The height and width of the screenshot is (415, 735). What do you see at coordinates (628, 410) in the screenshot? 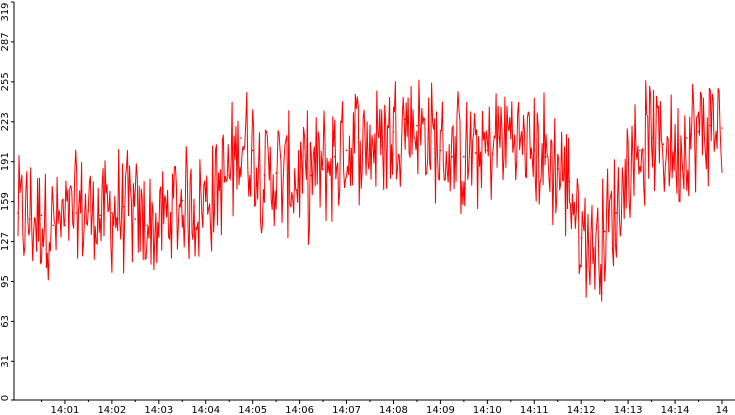
I see `x-tick-label: 14:13` at bounding box center [628, 410].